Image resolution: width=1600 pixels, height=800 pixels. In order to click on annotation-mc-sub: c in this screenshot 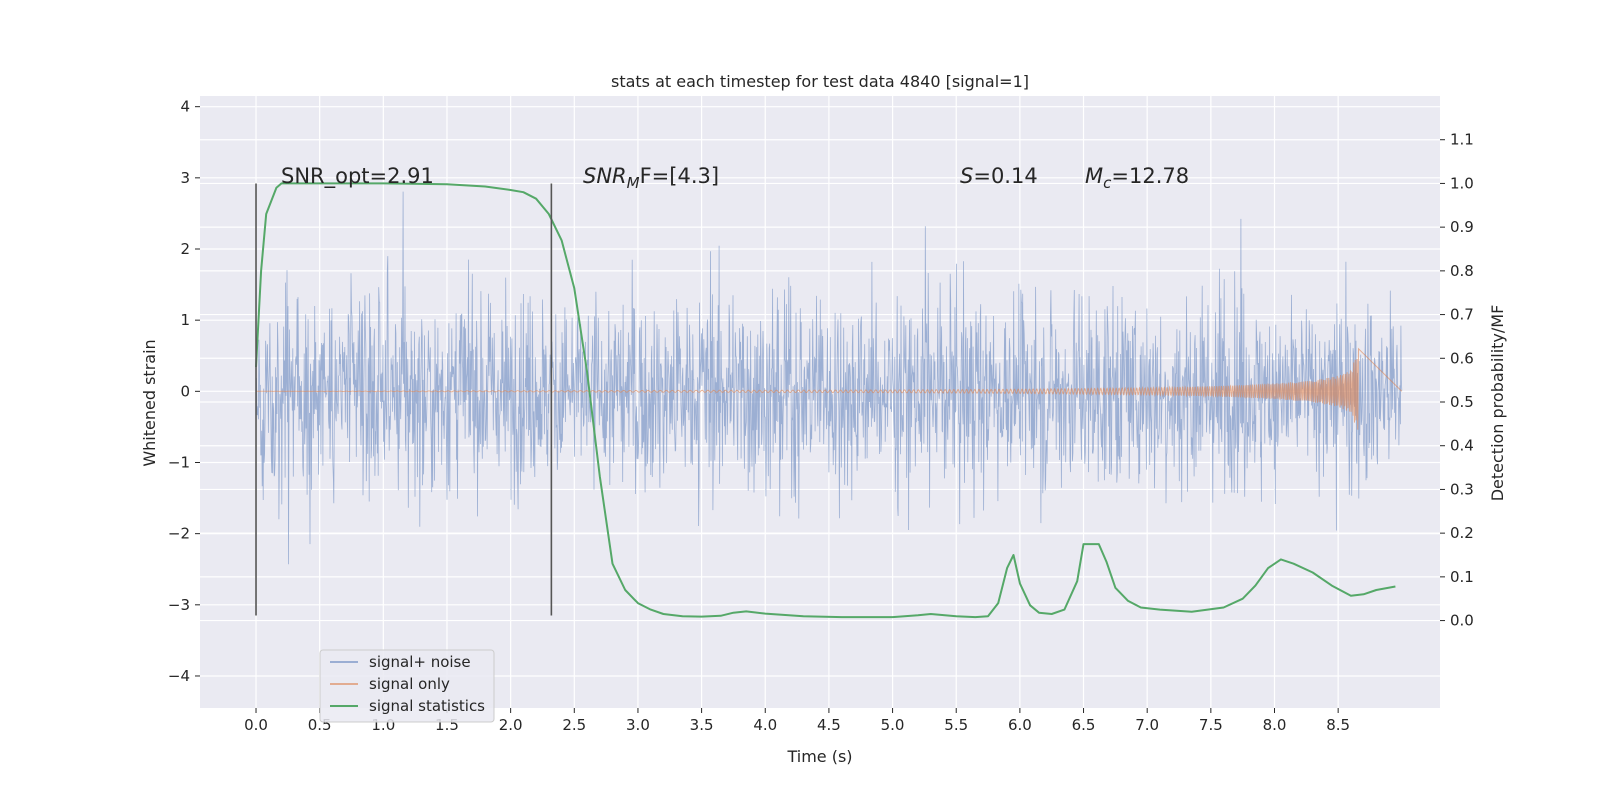, I will do `click(1107, 183)`.